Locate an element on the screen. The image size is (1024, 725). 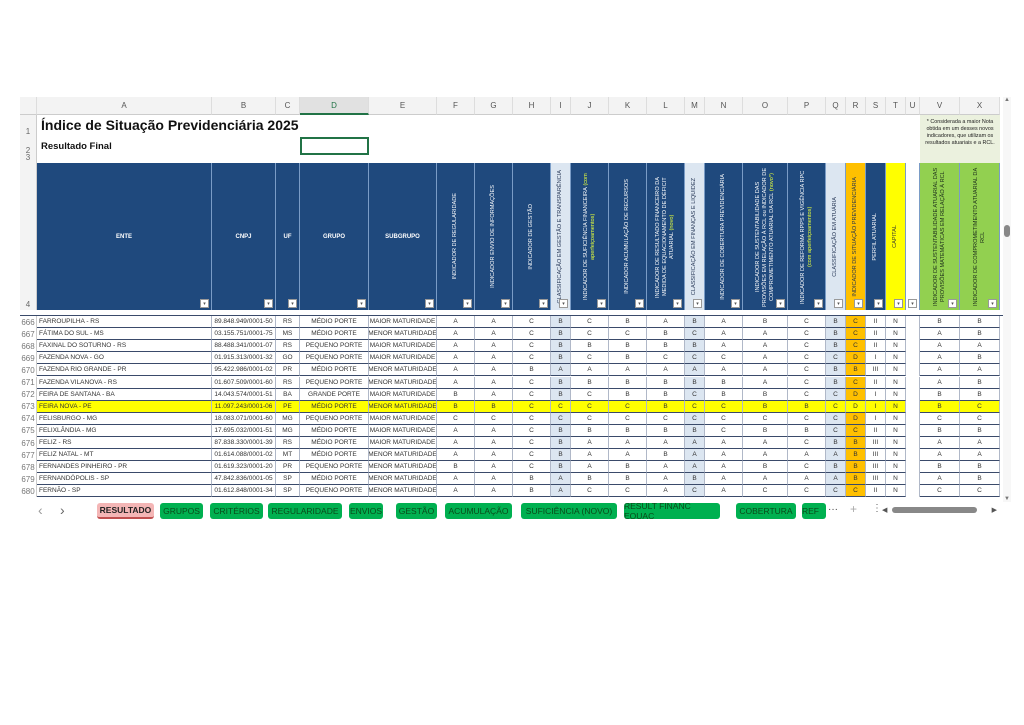
sheet-tab-crit-rios: CRITÉRIOS is located at coordinates (236, 511).